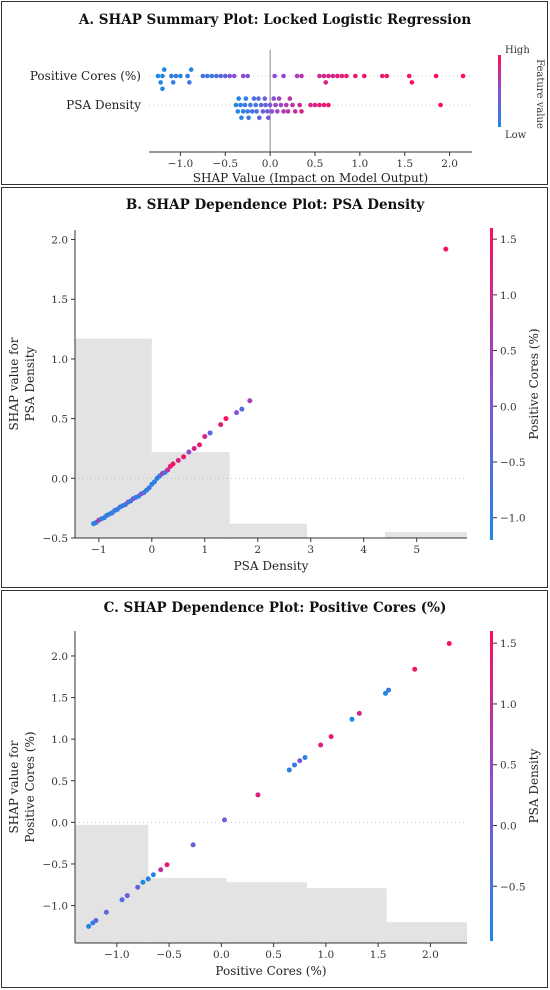 The image size is (550, 990). What do you see at coordinates (310, 94) in the screenshot?
I see `summary-points` at bounding box center [310, 94].